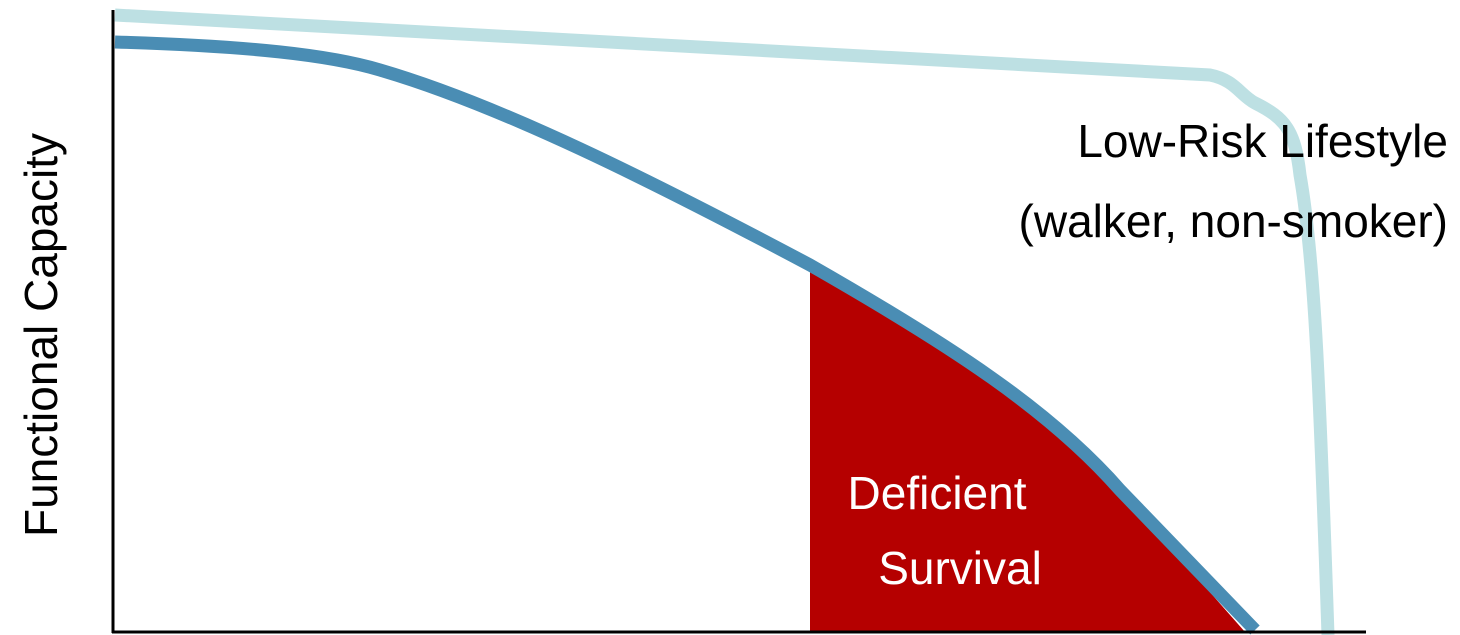 This screenshot has height=635, width=1460. What do you see at coordinates (937, 493) in the screenshot?
I see `area-label: Deficient` at bounding box center [937, 493].